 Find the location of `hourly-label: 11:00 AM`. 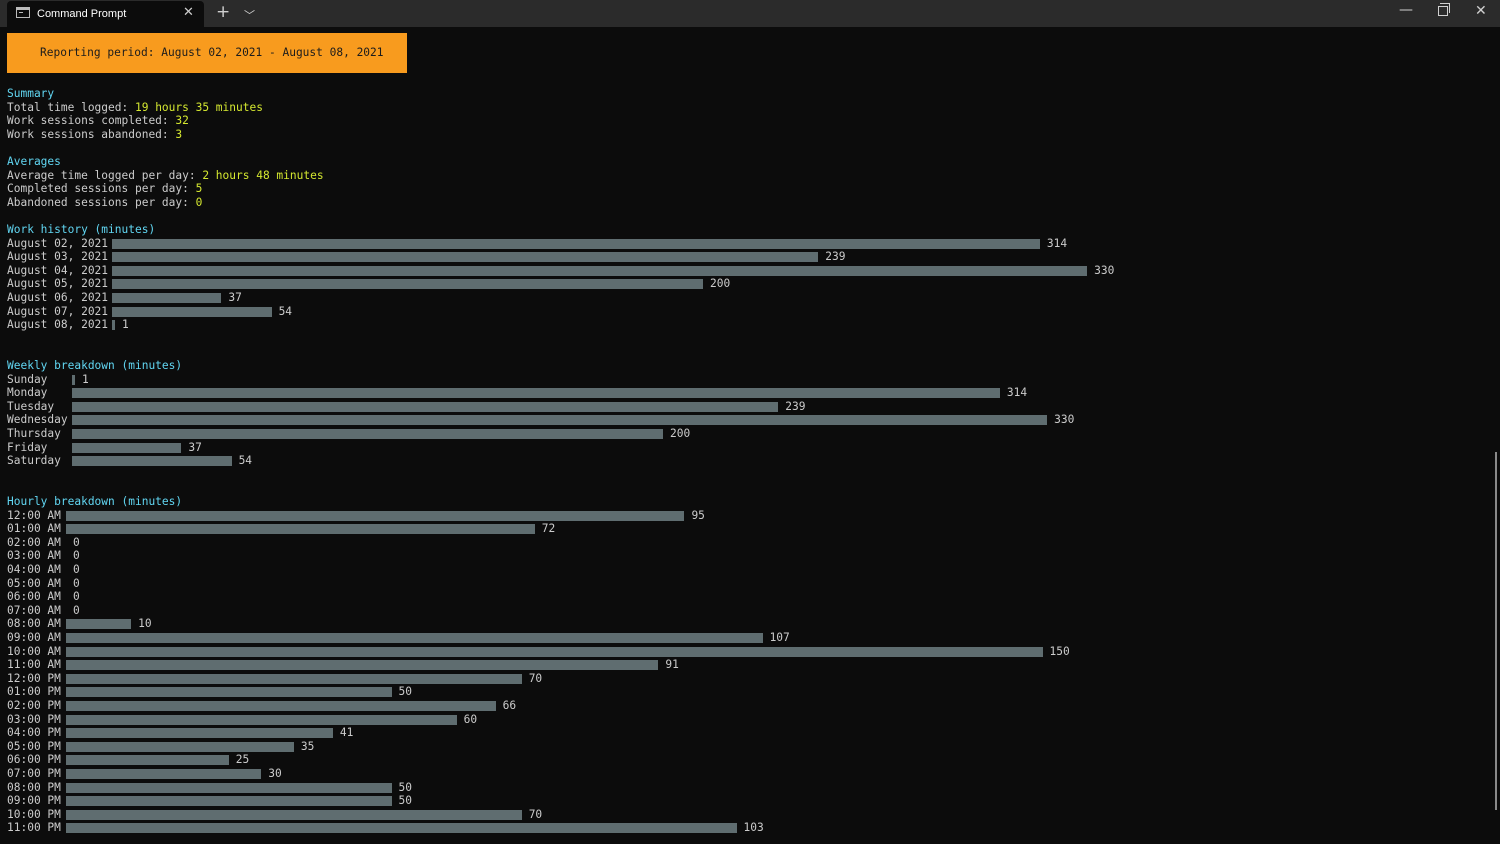

hourly-label: 11:00 AM is located at coordinates (34, 665).